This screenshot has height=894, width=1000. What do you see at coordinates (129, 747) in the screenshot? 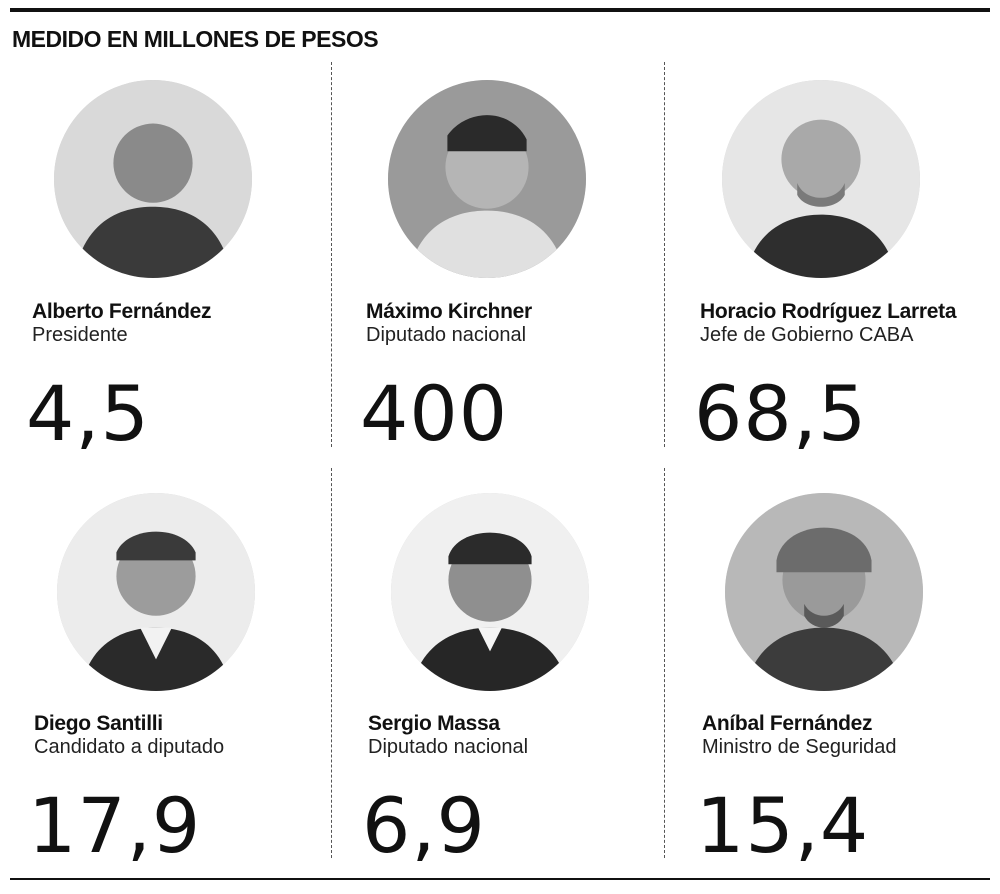
I see `person-role: Candidato a diputado` at bounding box center [129, 747].